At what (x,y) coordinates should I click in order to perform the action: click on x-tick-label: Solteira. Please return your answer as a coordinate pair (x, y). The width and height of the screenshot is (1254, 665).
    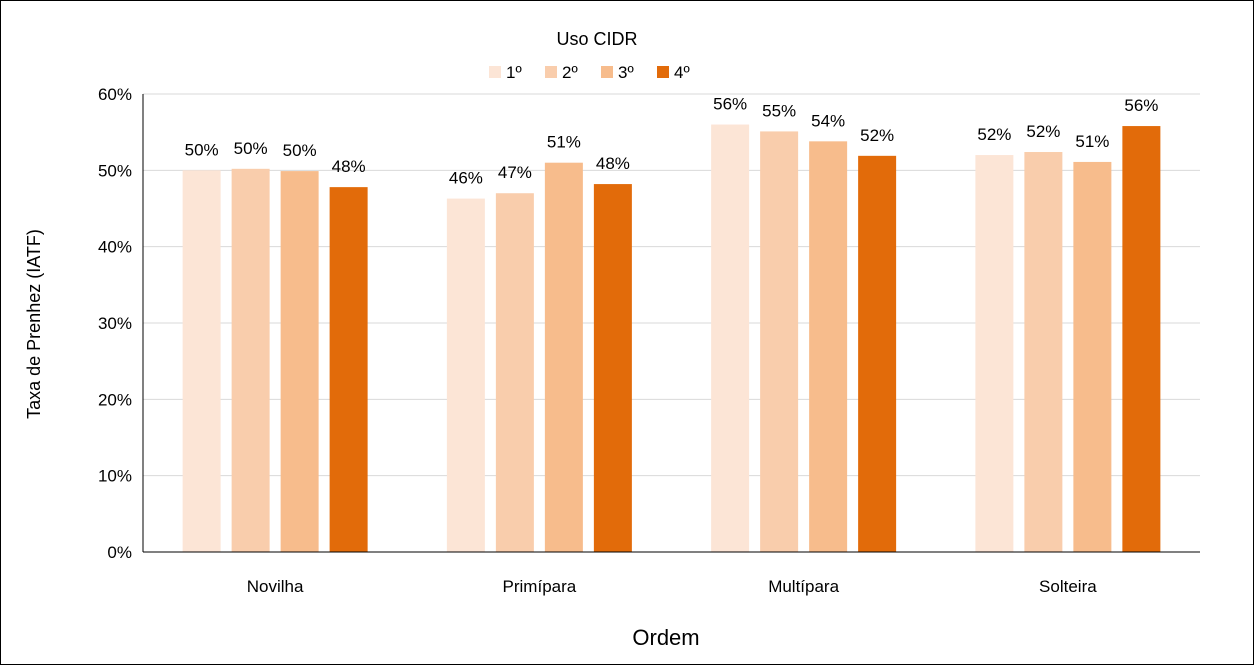
    Looking at the image, I should click on (1068, 586).